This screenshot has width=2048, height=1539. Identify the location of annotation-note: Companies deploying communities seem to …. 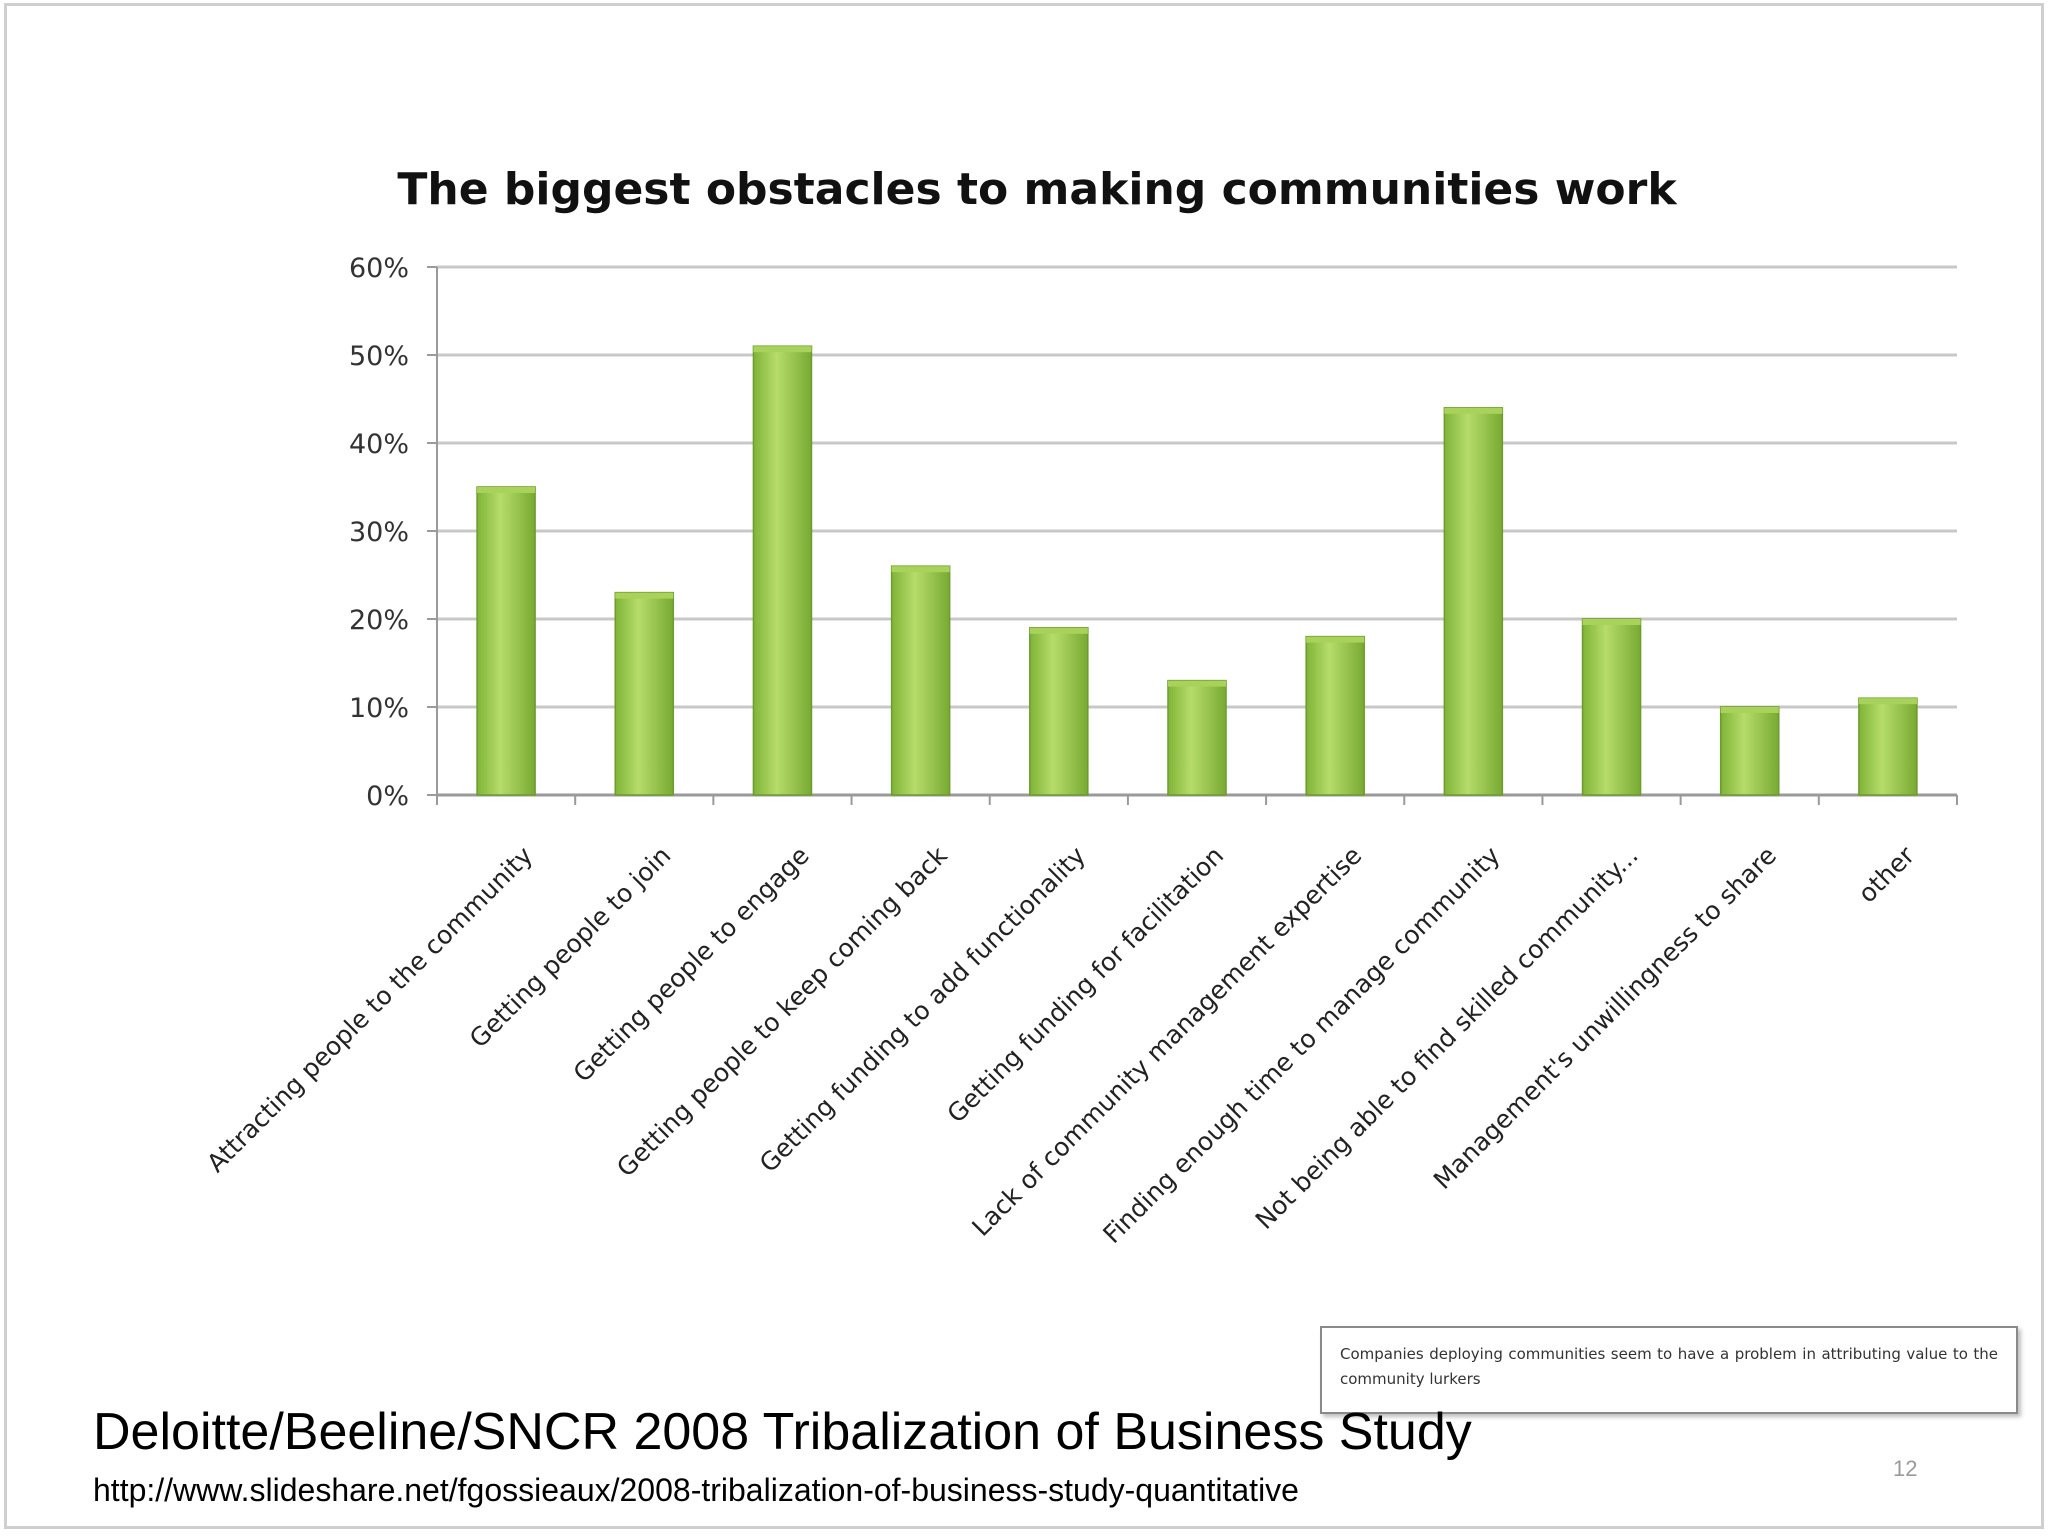
(1669, 1370).